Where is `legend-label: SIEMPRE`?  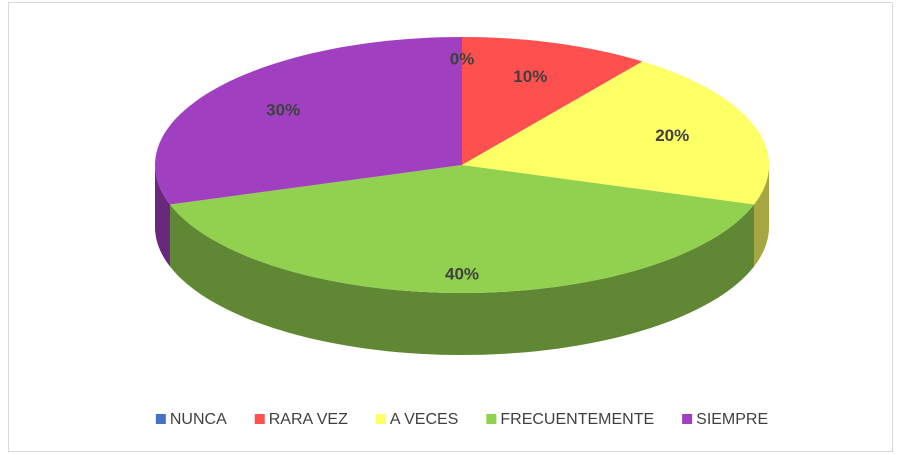 legend-label: SIEMPRE is located at coordinates (732, 419).